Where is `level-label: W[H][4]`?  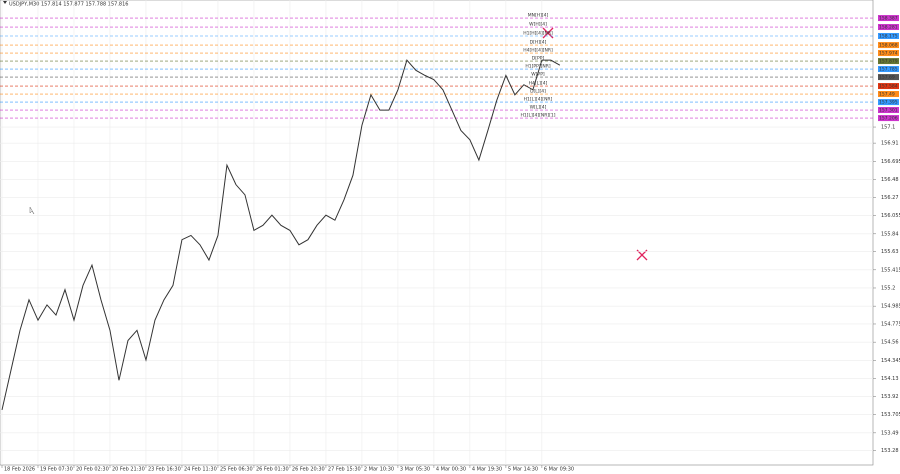
level-label: W[H][4] is located at coordinates (538, 25).